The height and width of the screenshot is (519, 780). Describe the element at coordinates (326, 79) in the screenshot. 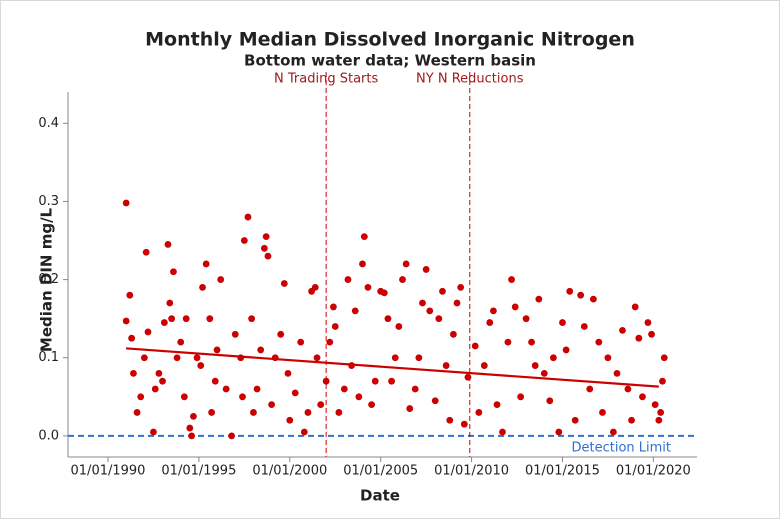

I see `reference-label: N Trading Starts` at that location.